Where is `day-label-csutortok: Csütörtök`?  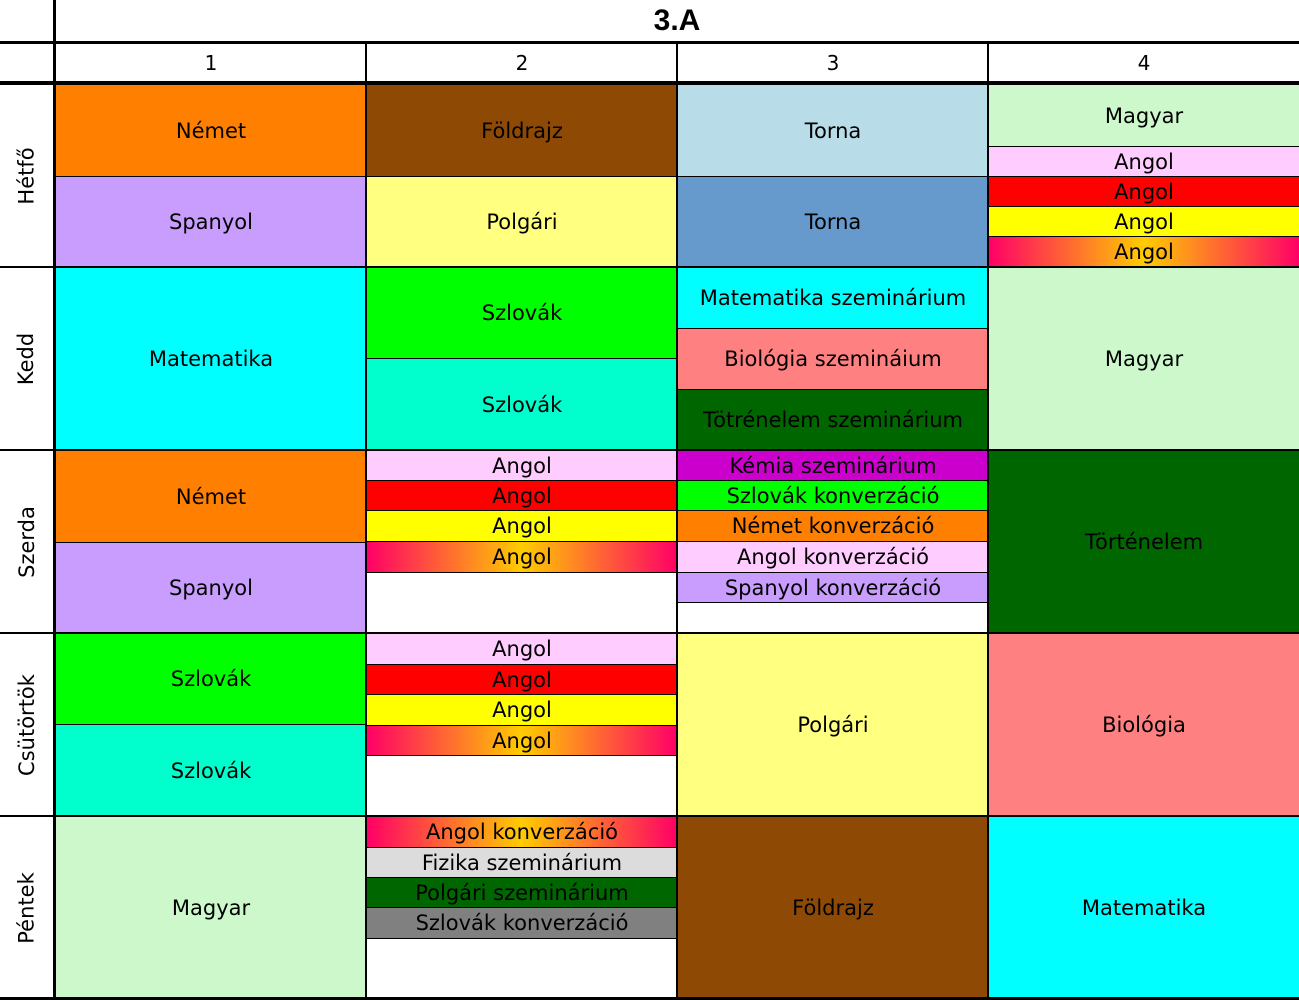
day-label-csutortok: Csütörtök is located at coordinates (26, 725).